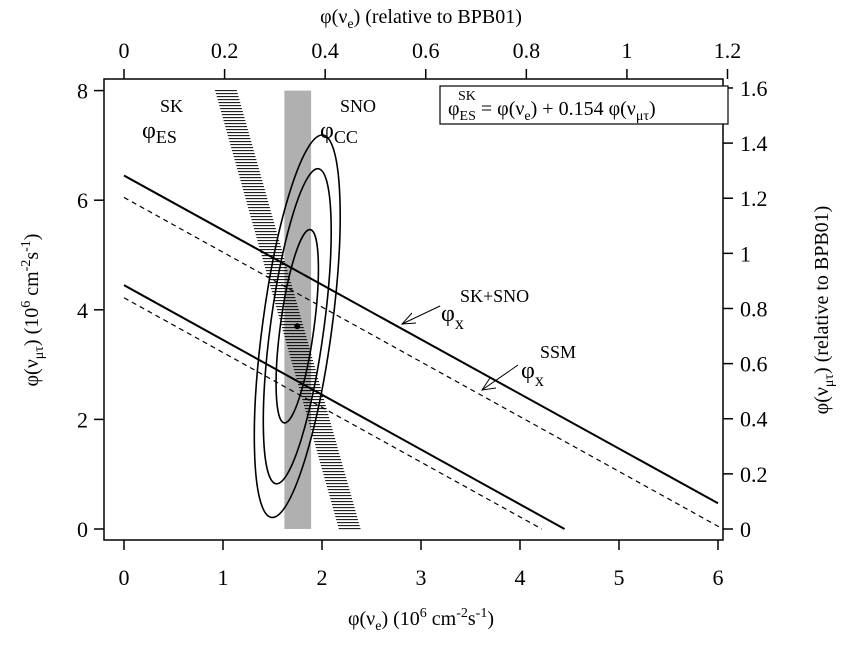  I want to click on top-tick-label: 0.4, so click(325, 50).